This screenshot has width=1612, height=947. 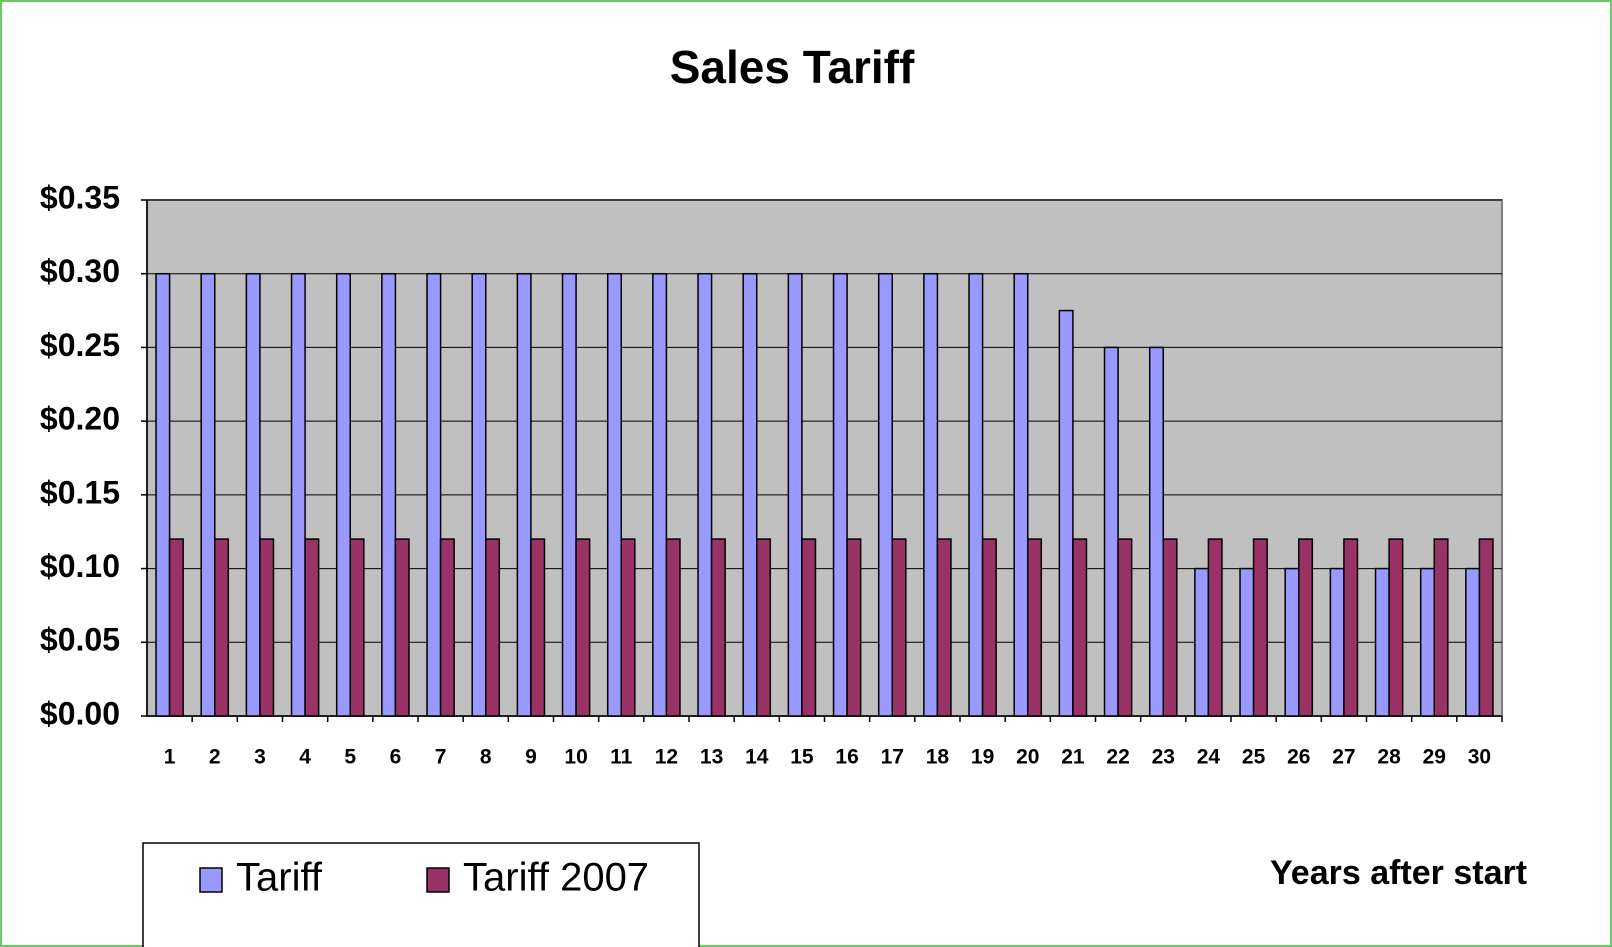 What do you see at coordinates (80, 713) in the screenshot?
I see `y-tick-label: $0.00` at bounding box center [80, 713].